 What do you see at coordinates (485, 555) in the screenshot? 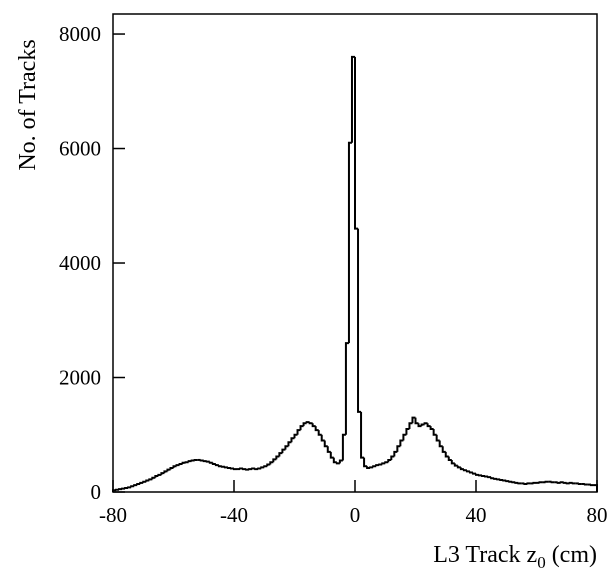
I see `x-label-main: L3 Track z` at bounding box center [485, 555].